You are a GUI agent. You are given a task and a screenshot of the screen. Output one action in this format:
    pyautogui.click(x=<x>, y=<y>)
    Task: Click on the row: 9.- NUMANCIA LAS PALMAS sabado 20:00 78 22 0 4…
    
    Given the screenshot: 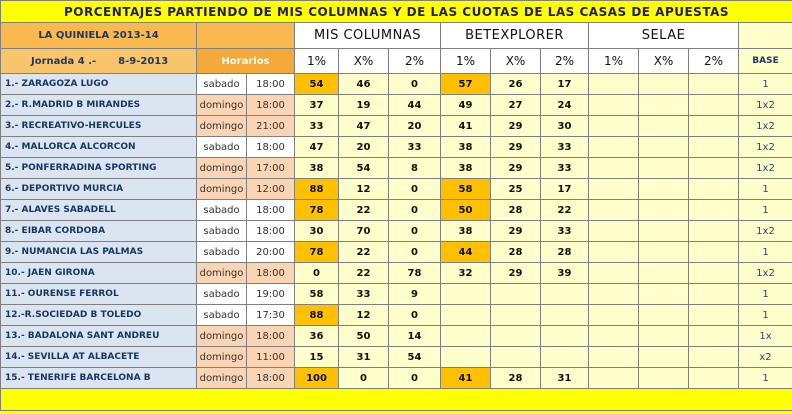 What is the action you would take?
    pyautogui.click(x=396, y=252)
    